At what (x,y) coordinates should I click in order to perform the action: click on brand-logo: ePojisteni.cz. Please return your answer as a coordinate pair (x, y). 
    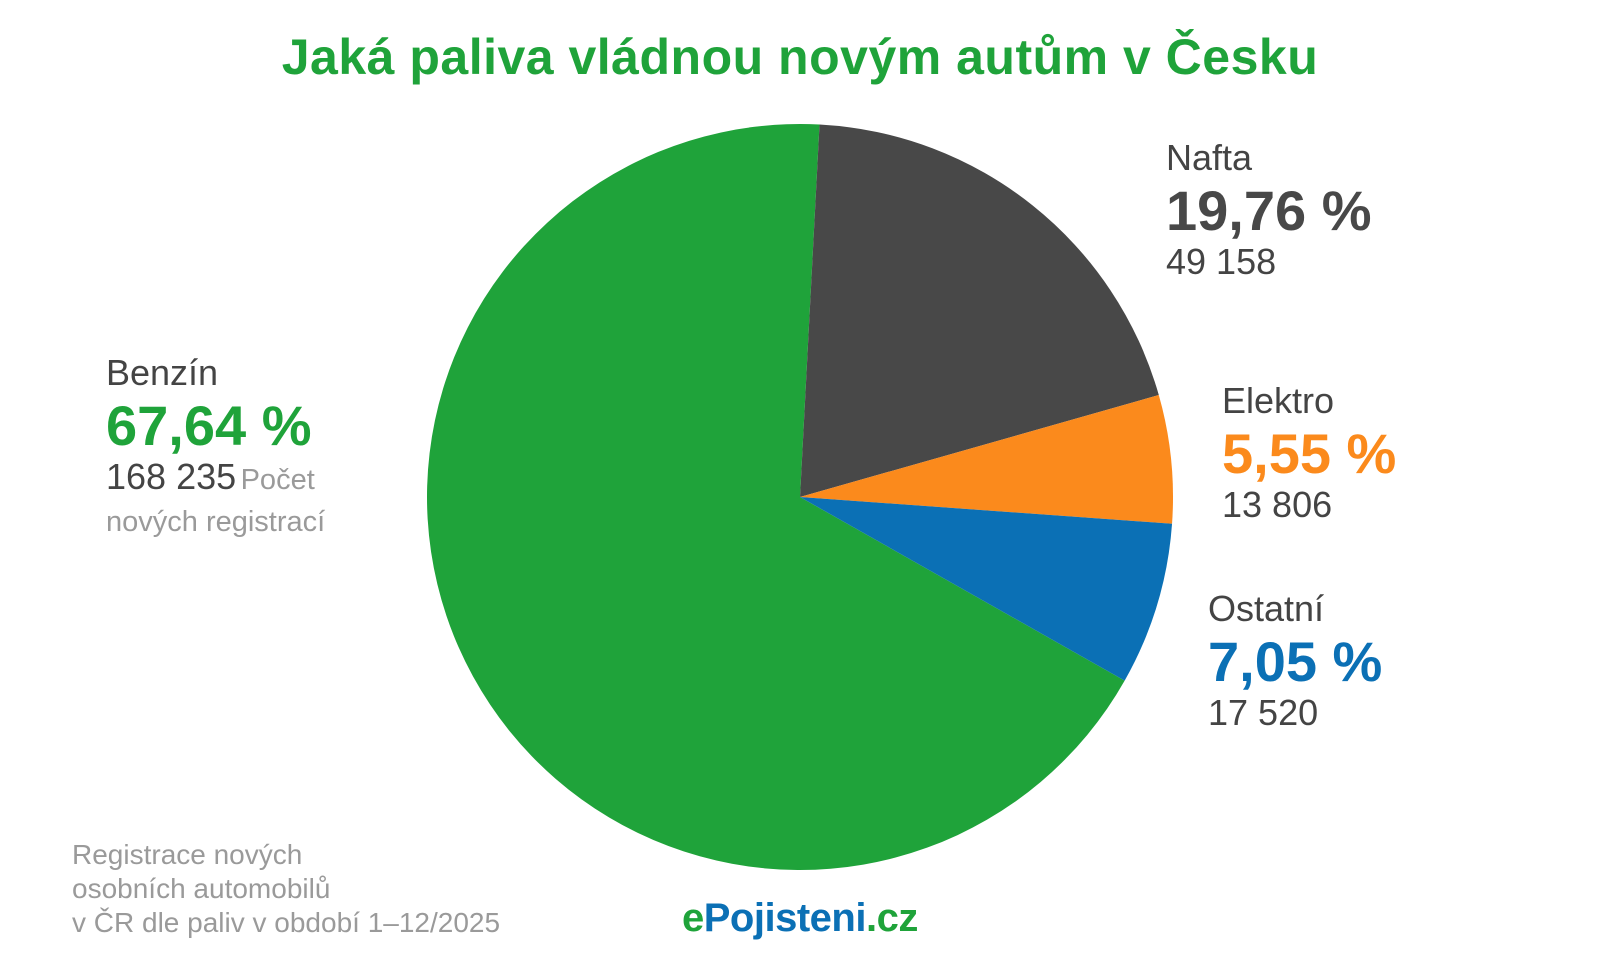
    Looking at the image, I should click on (800, 918).